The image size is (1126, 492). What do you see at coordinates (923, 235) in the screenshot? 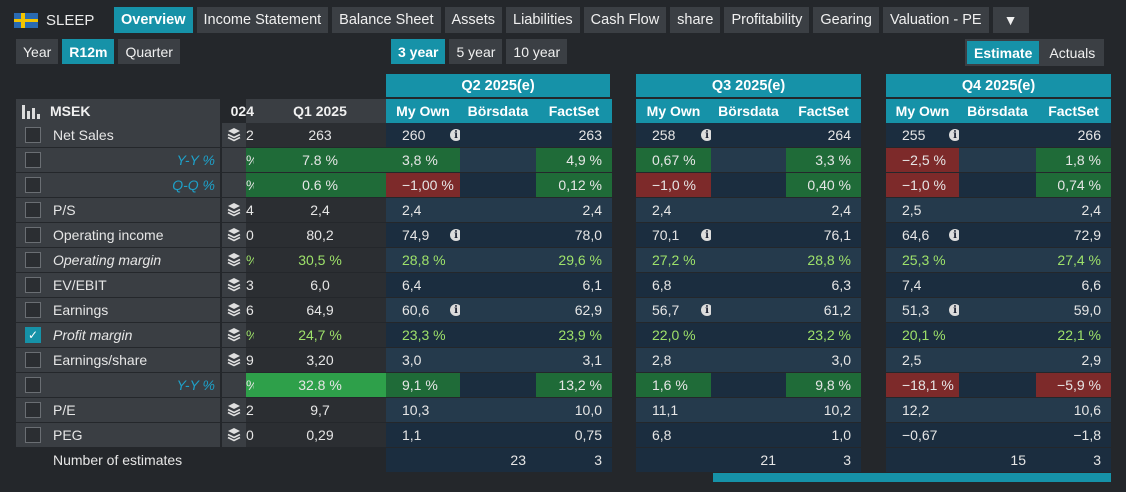
I see `q4-my-own-cell: 64,6 i` at bounding box center [923, 235].